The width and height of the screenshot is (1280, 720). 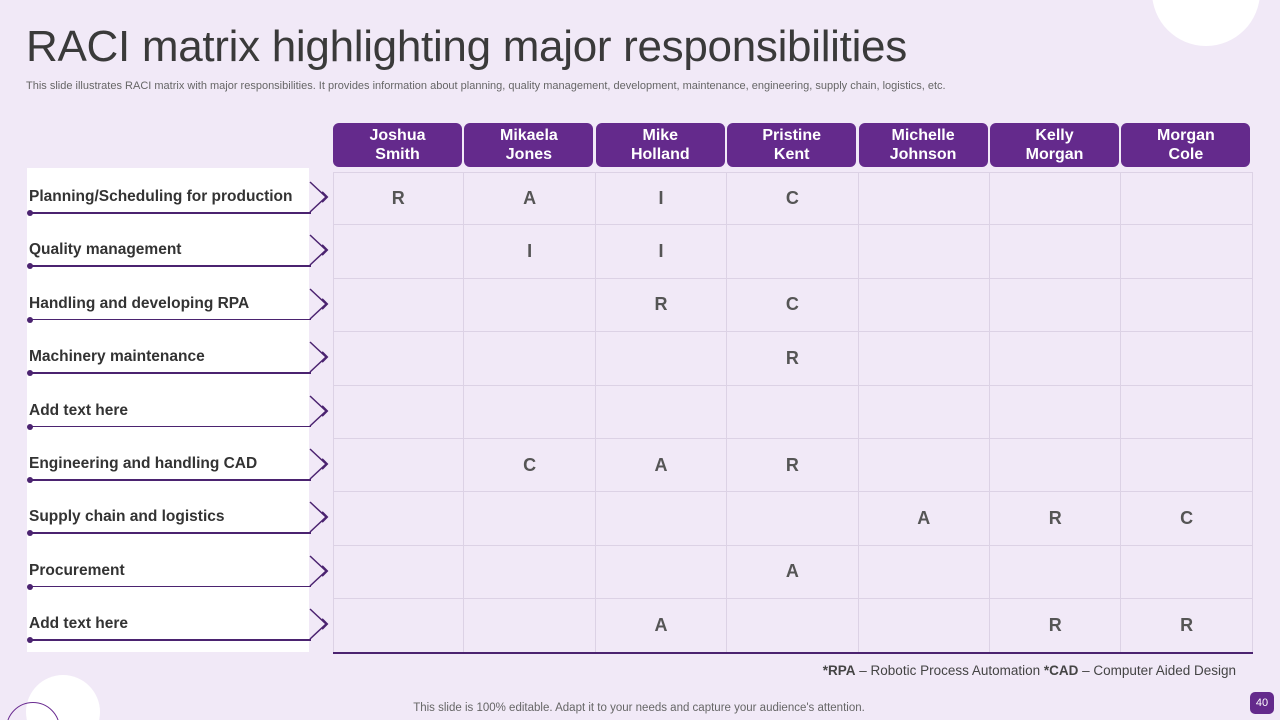 I want to click on responsibility-label: Handling and developing RPA, so click(x=139, y=303).